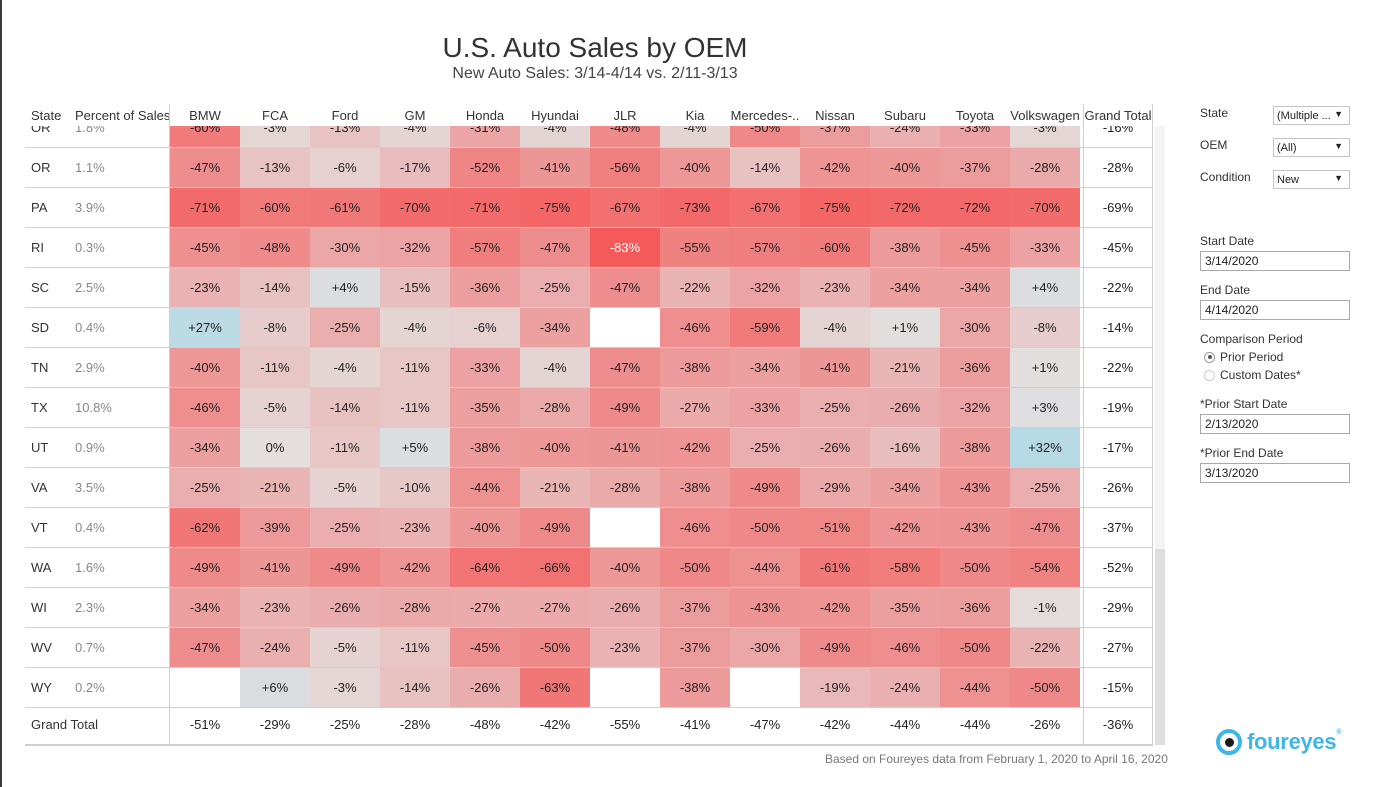  Describe the element at coordinates (905, 207) in the screenshot. I see `heatmap-cell: -72%` at that location.